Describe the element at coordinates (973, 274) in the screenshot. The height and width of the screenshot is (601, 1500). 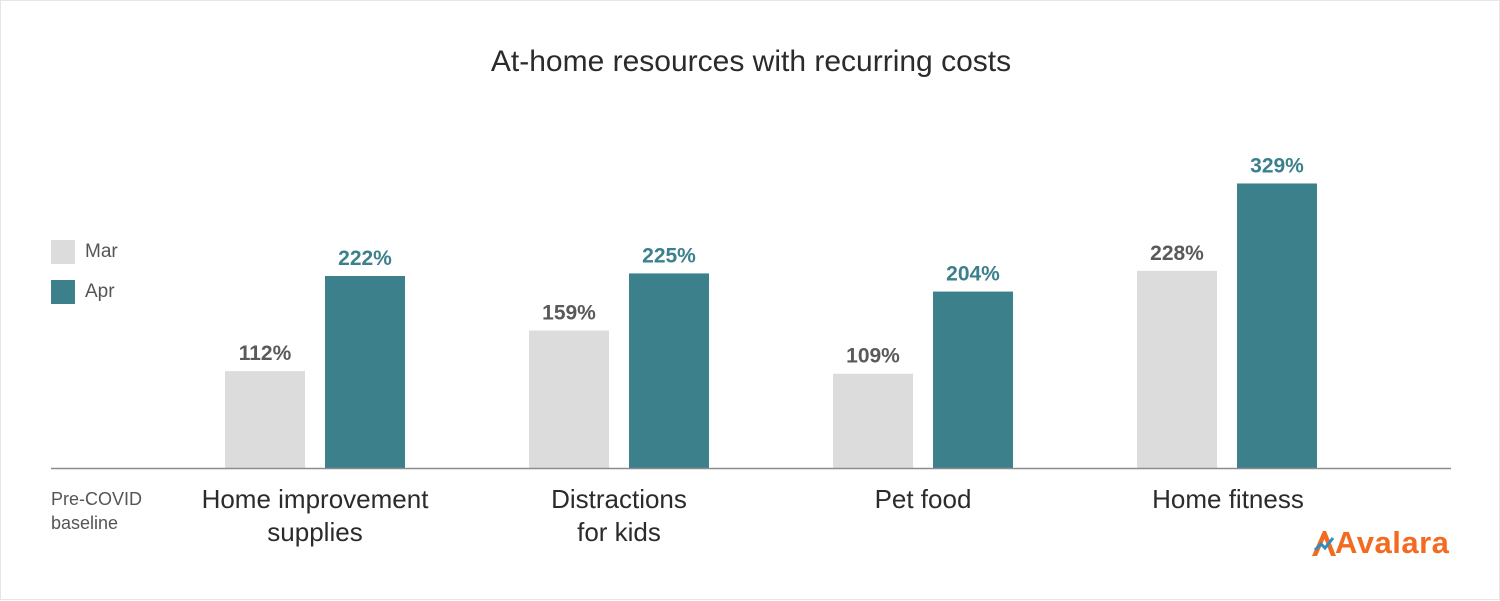
I see `data-label-apr-2: 204%` at that location.